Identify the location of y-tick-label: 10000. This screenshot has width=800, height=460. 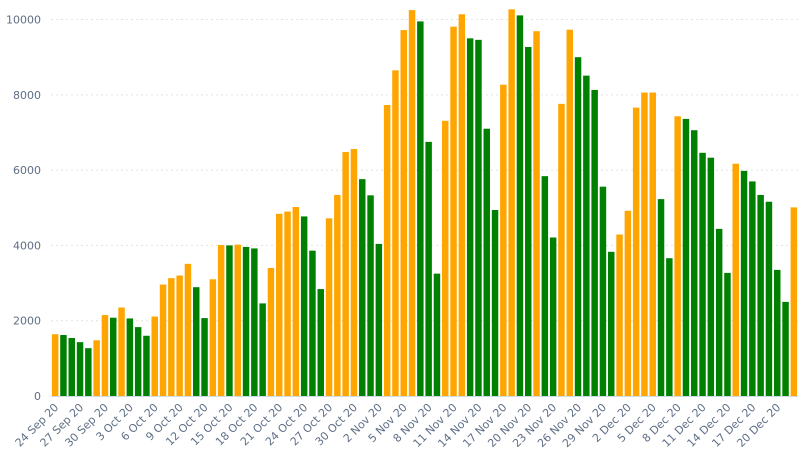
(23, 20).